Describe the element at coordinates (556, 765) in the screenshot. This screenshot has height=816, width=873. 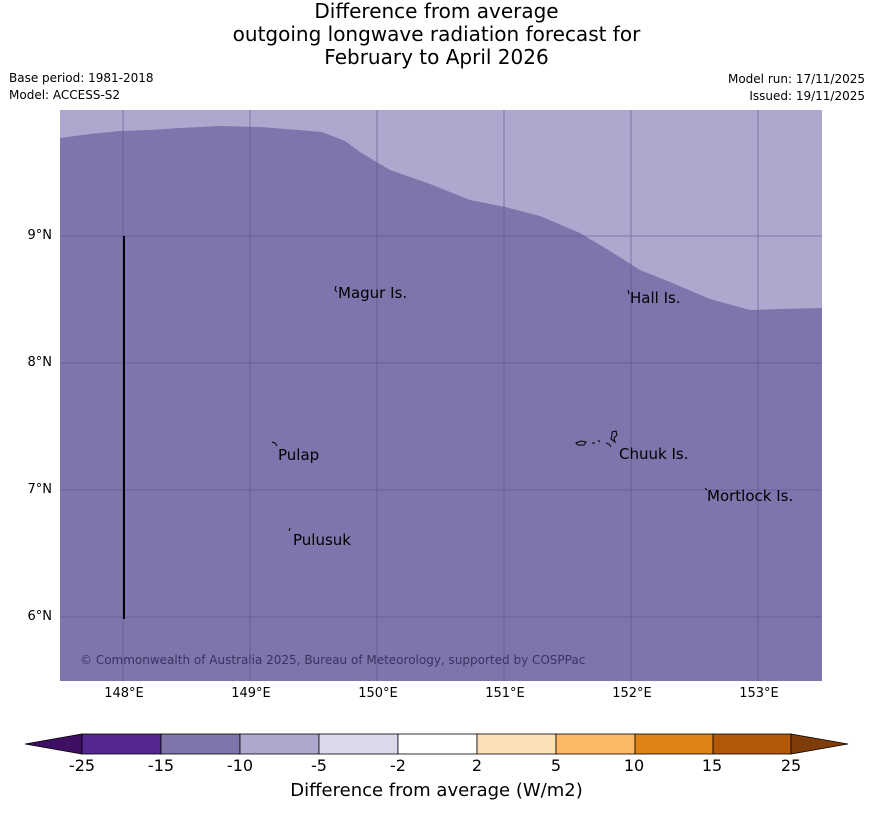
I see `colorbar-tick-5: 5` at that location.